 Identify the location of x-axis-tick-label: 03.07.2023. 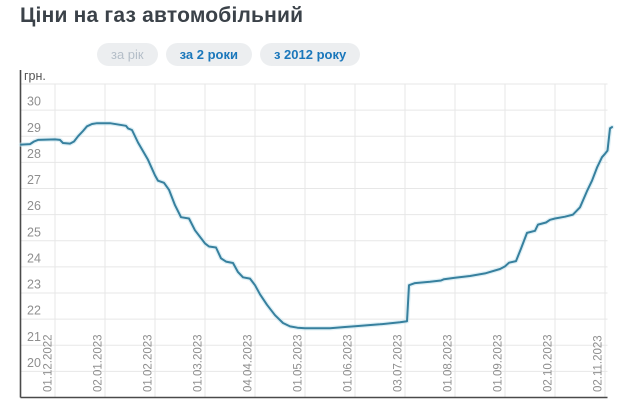
(399, 363).